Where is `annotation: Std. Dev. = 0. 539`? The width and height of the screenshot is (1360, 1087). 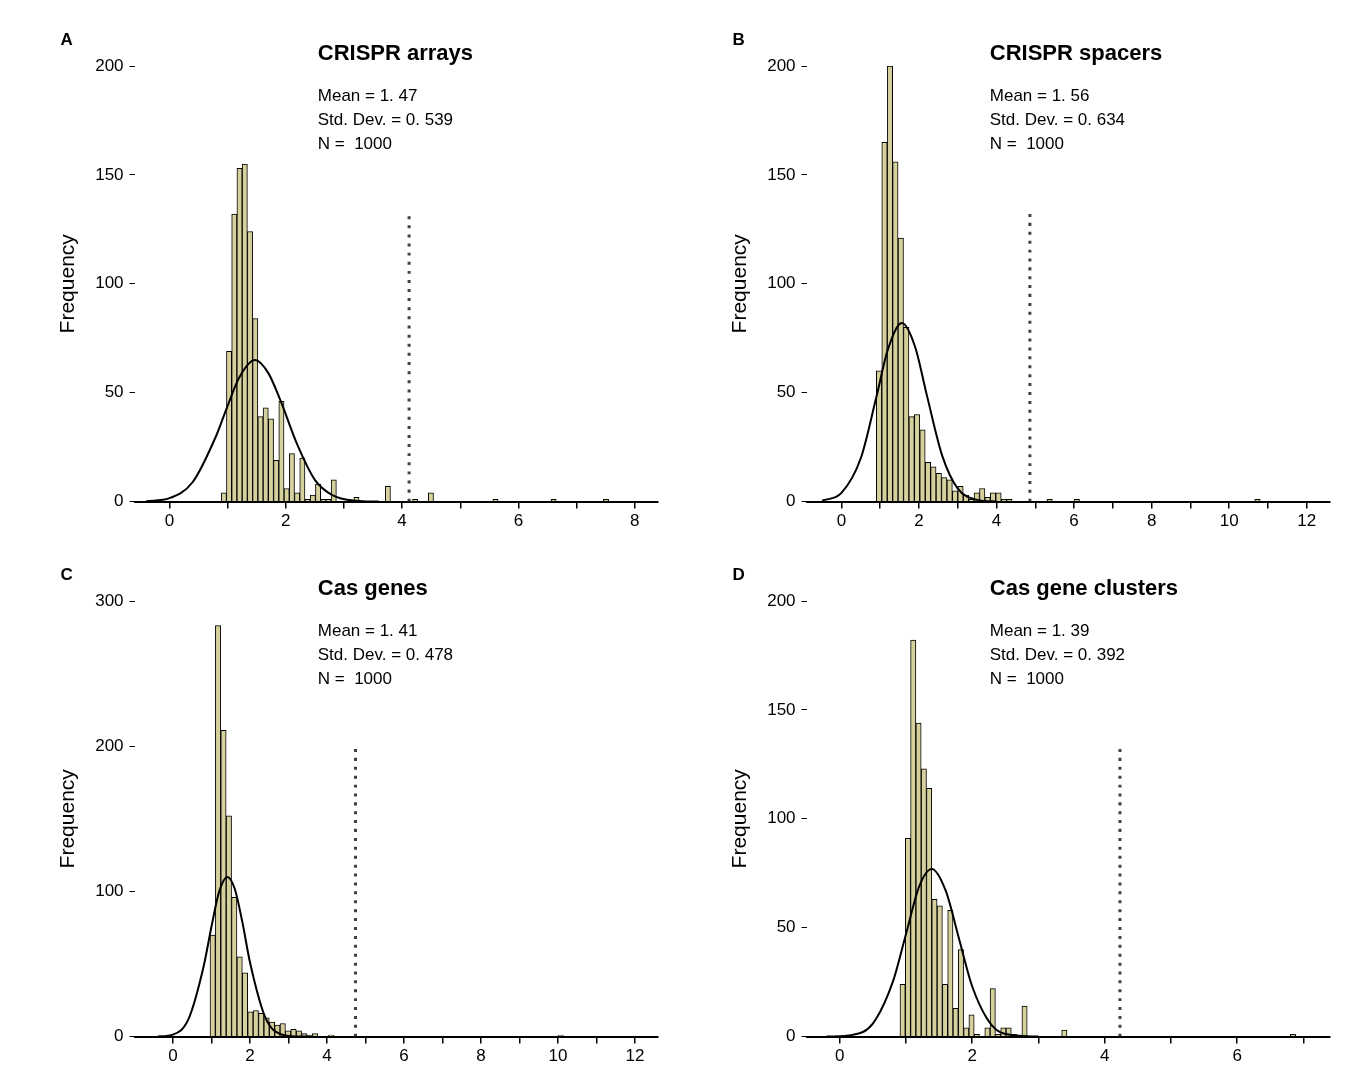
annotation: Std. Dev. = 0. 539 is located at coordinates (385, 119).